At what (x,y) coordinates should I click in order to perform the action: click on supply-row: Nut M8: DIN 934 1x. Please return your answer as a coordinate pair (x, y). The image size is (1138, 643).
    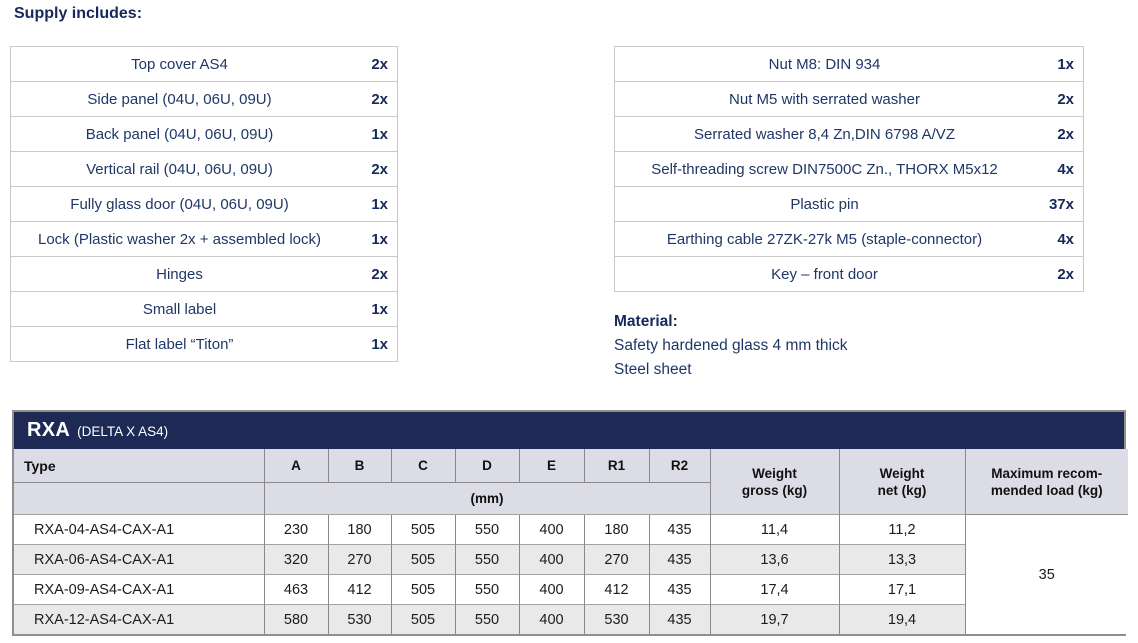
    Looking at the image, I should click on (849, 64).